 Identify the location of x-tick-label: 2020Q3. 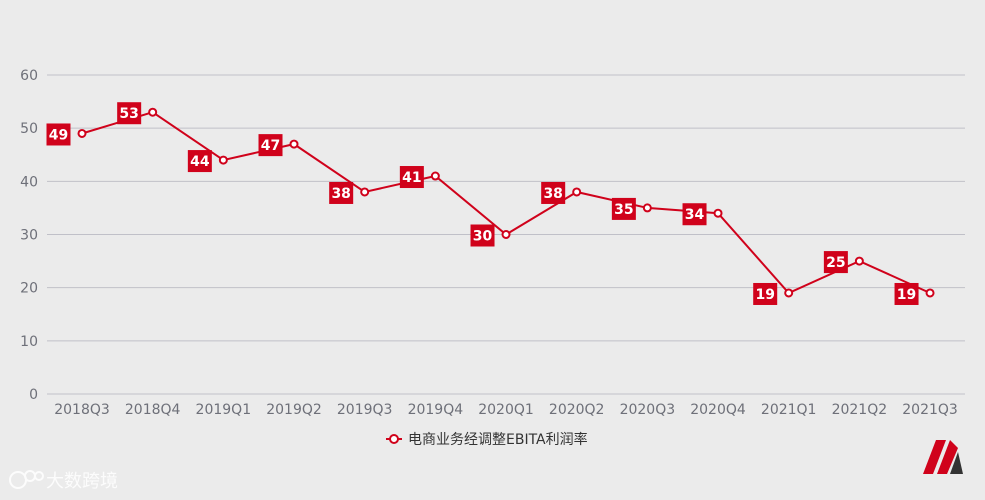
(648, 410).